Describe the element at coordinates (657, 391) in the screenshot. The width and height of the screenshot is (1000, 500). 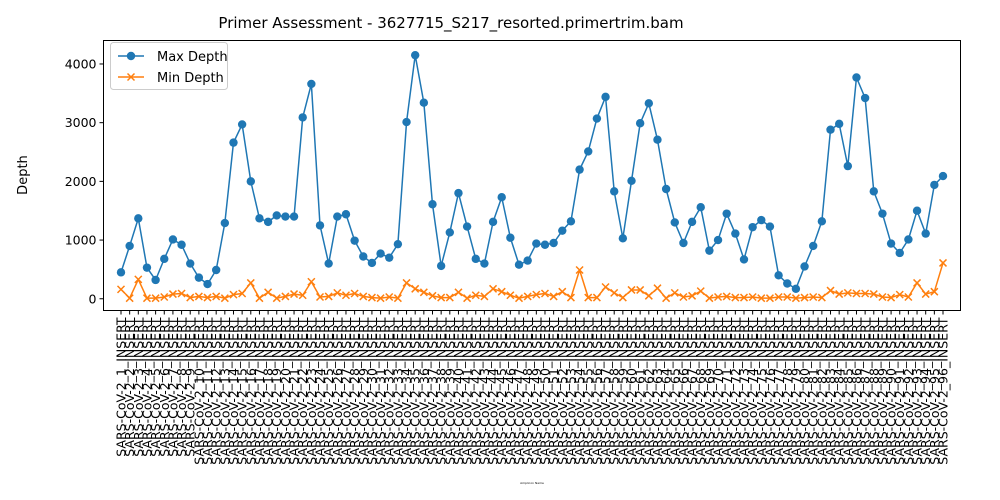
I see `x-tick-label: SARS-CoV-2_63_INSERT` at that location.